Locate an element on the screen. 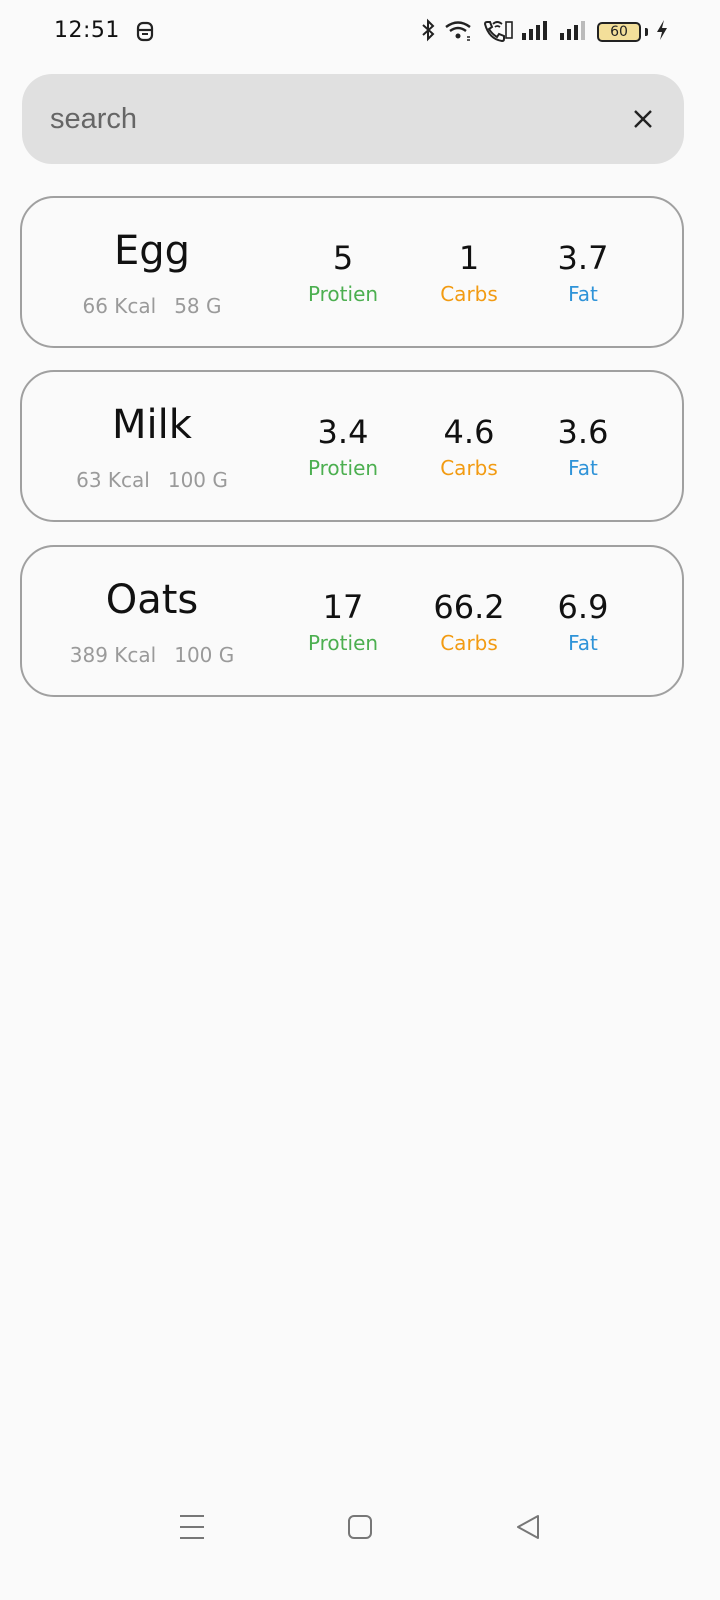 The height and width of the screenshot is (1600, 720). fat-stat: 3.6 Fat is located at coordinates (583, 445).